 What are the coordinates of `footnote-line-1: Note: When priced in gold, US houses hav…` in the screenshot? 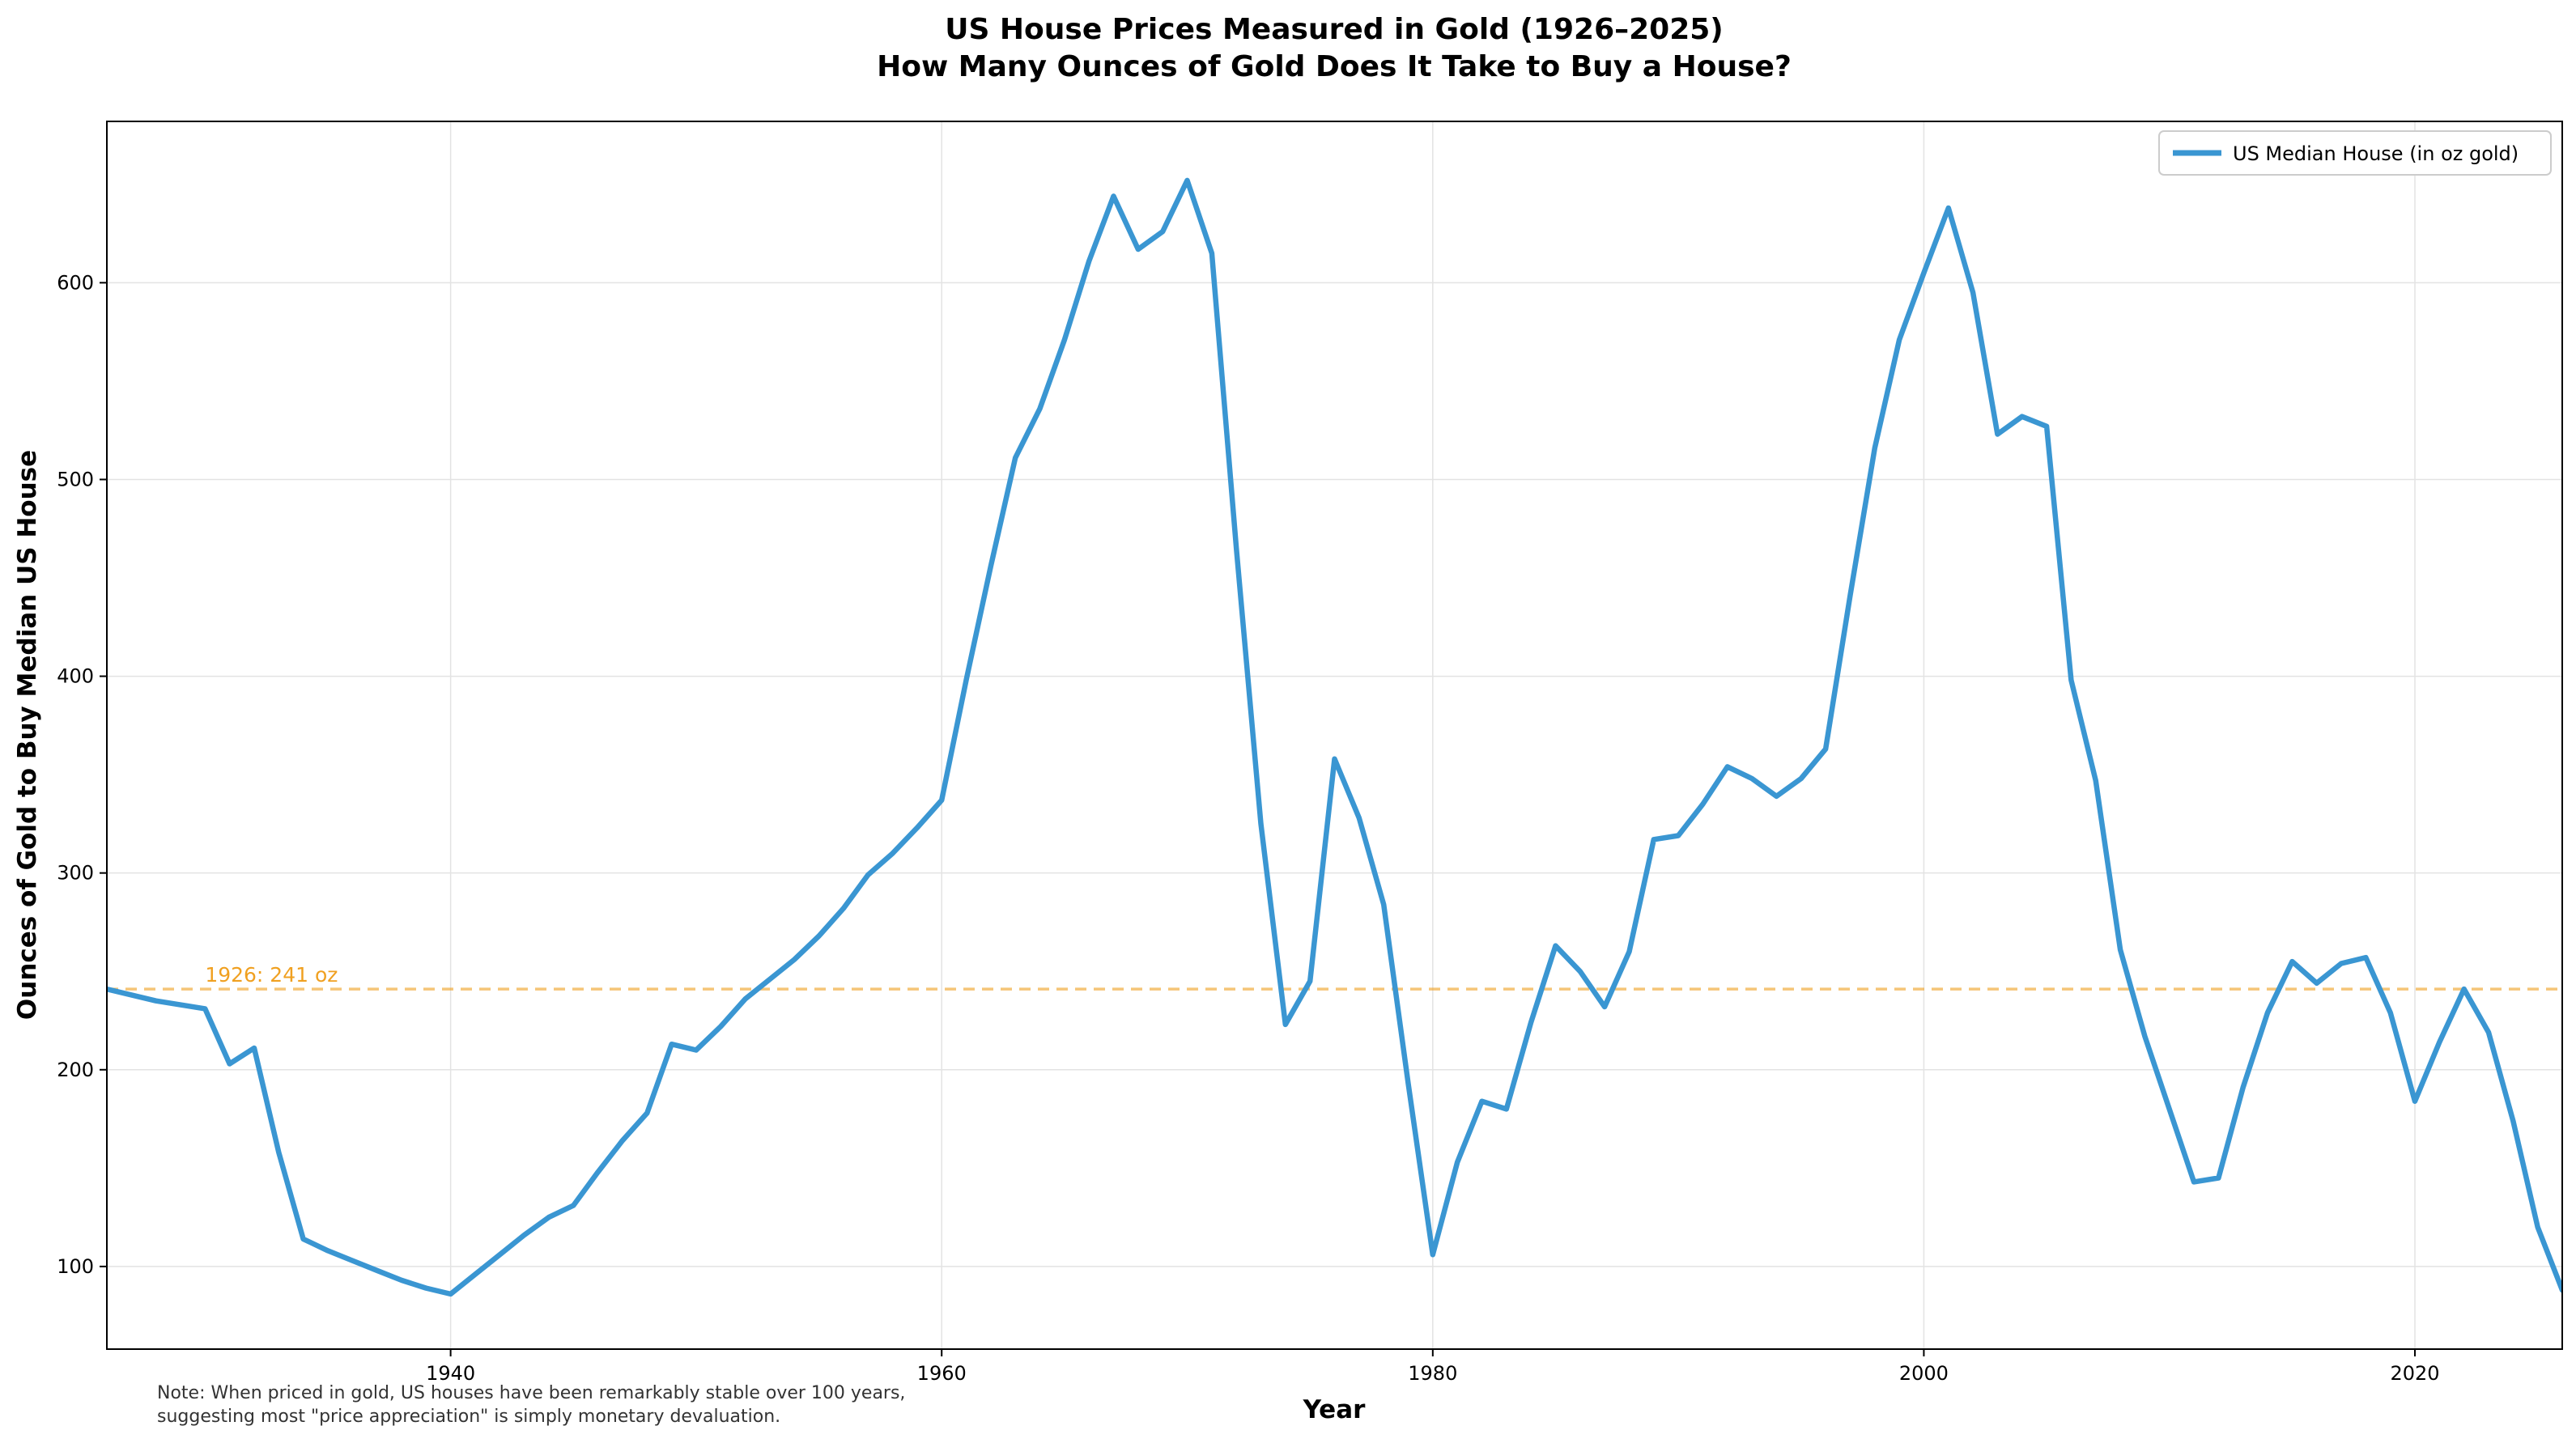 It's located at (531, 1393).